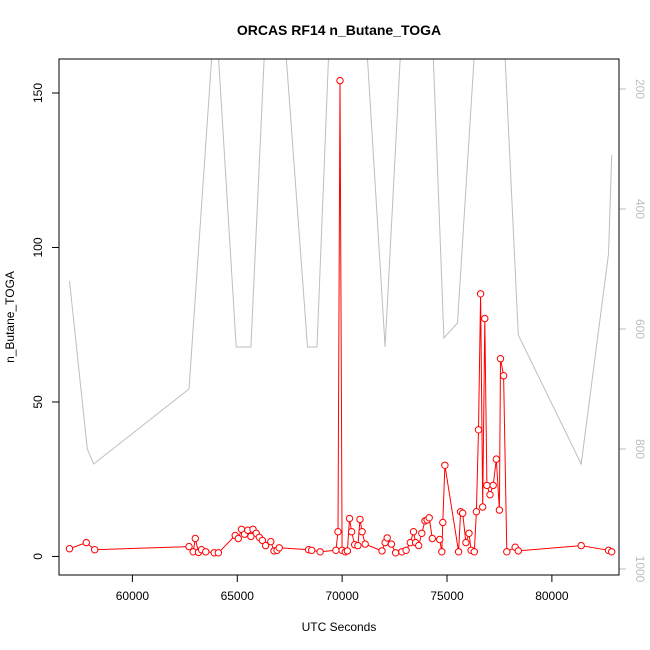 The image size is (650, 650). What do you see at coordinates (552, 596) in the screenshot?
I see `x-tick-label: 80000` at bounding box center [552, 596].